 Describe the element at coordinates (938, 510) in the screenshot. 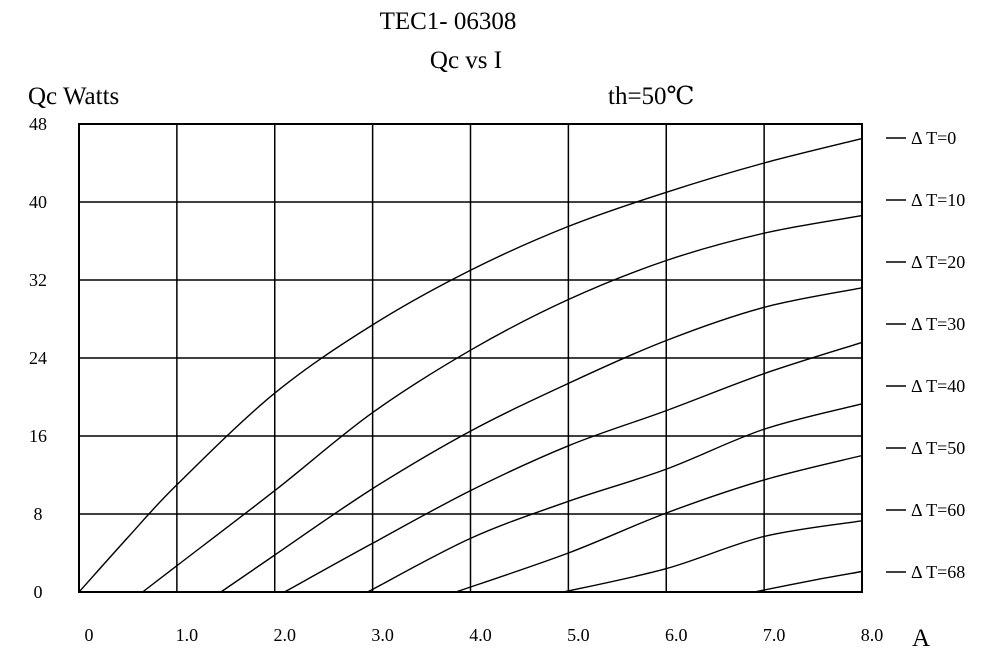

I see `legend-entry: Δ T=60` at that location.